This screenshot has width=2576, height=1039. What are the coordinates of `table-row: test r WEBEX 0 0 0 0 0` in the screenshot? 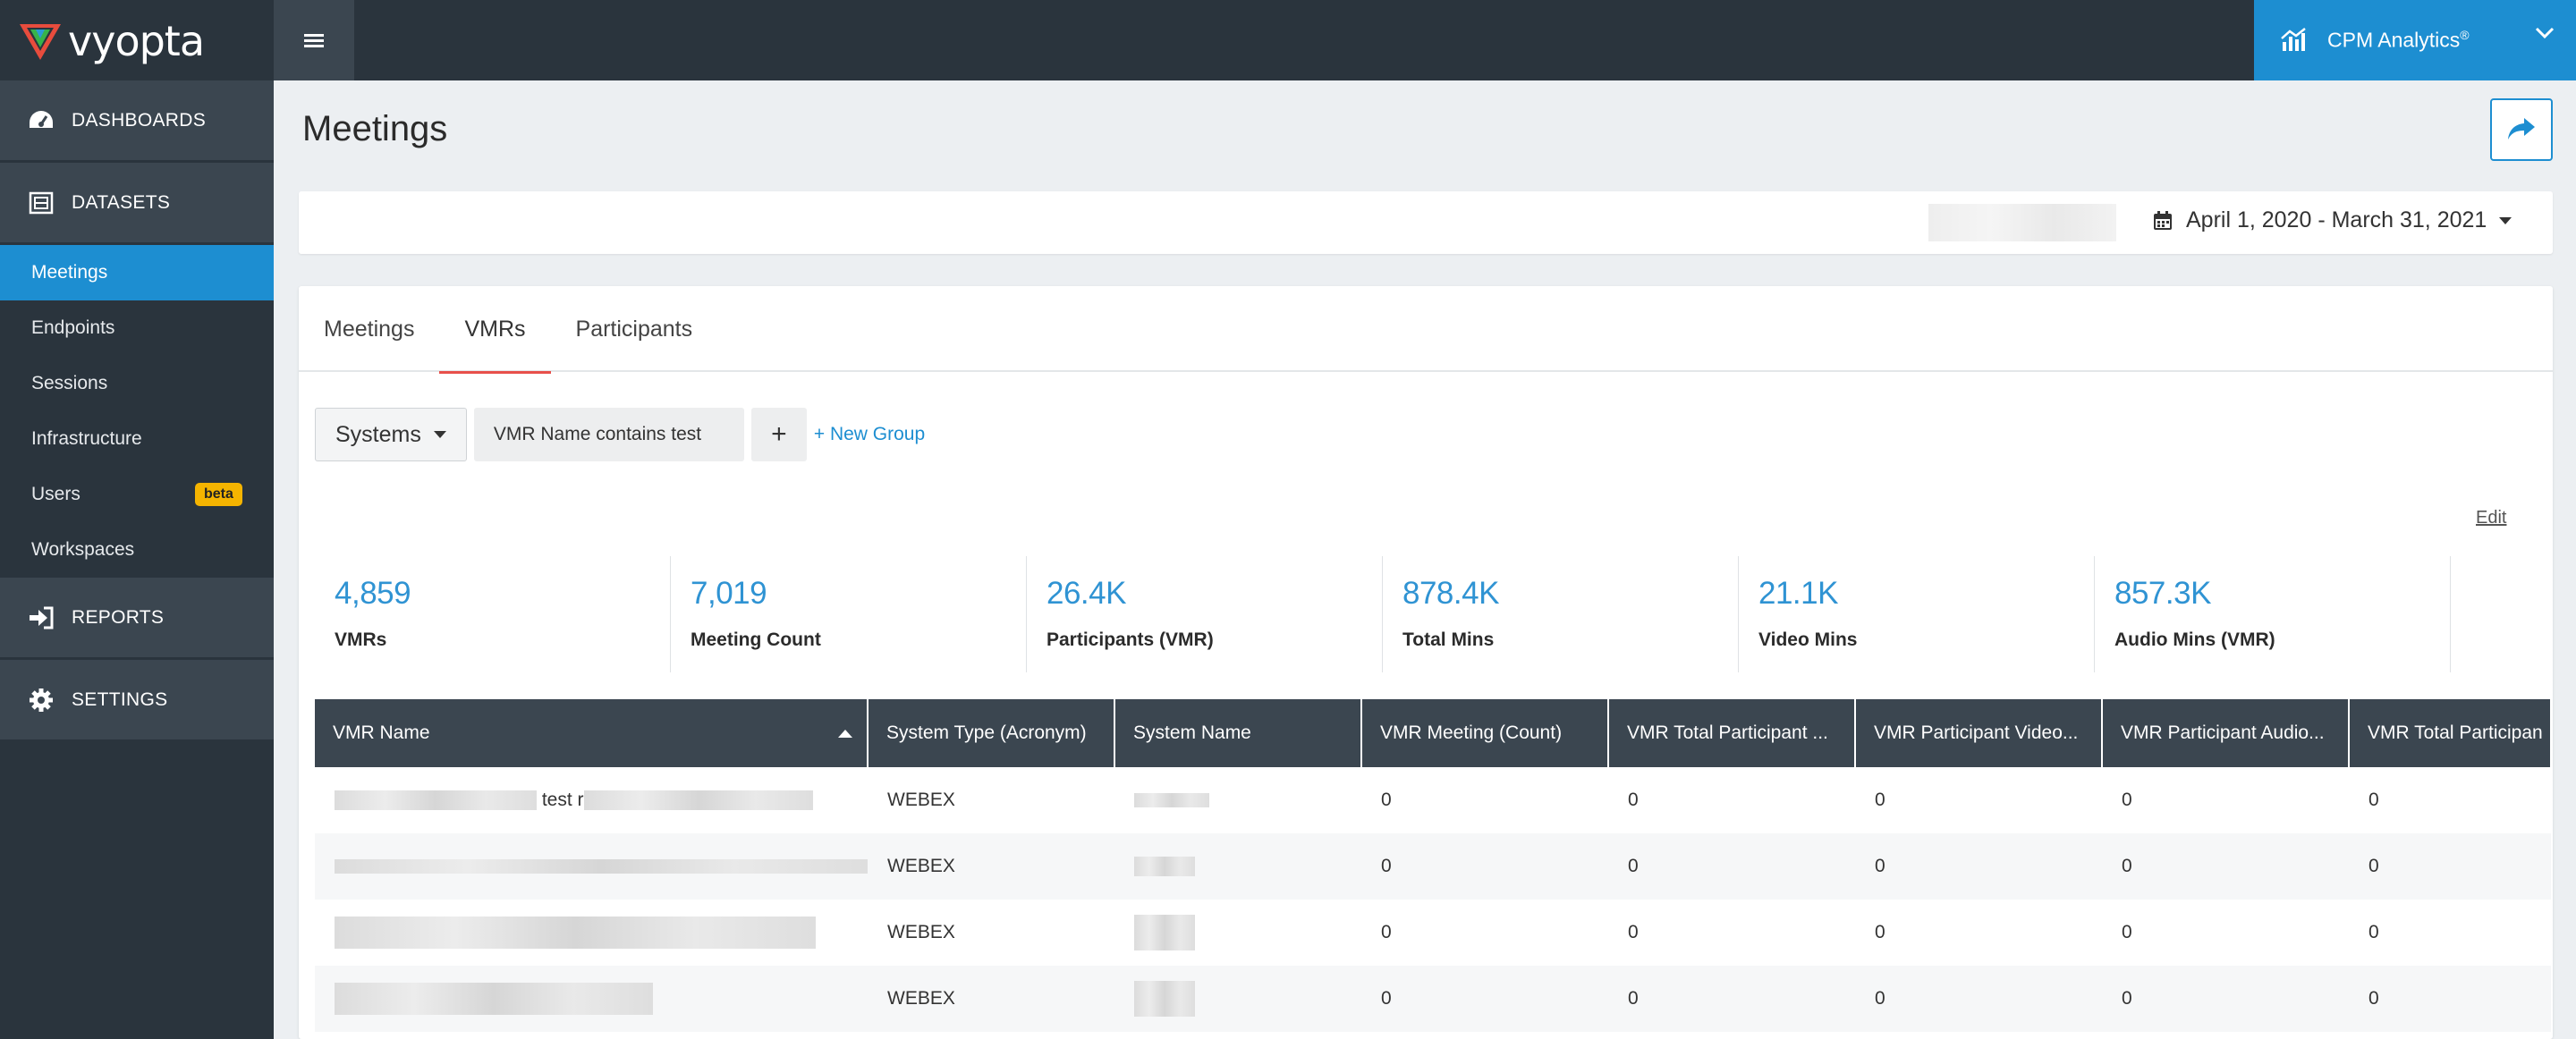 It's located at (1433, 800).